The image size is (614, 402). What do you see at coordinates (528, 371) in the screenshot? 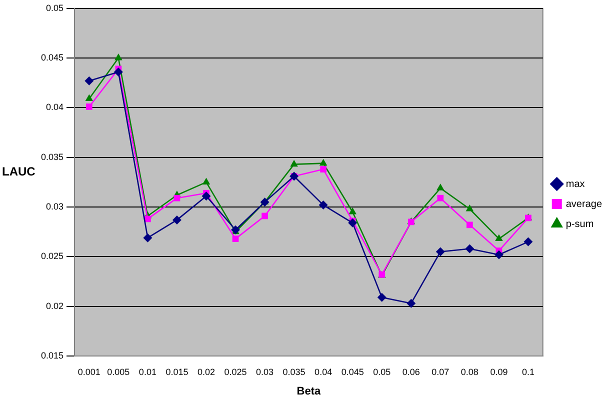
I see `x-tick-label: 0.1` at bounding box center [528, 371].